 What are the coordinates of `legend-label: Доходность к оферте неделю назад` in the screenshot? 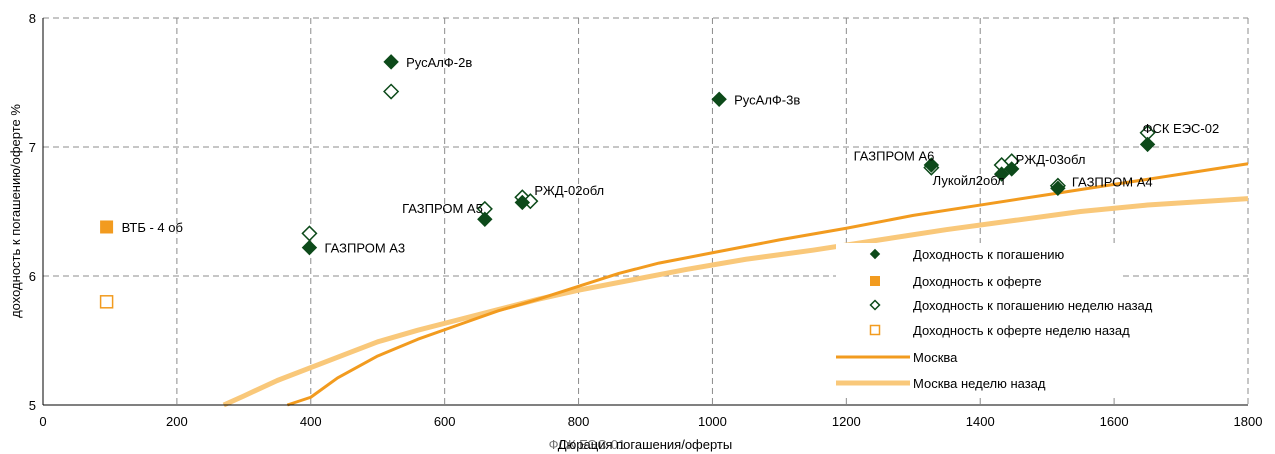 It's located at (1021, 330).